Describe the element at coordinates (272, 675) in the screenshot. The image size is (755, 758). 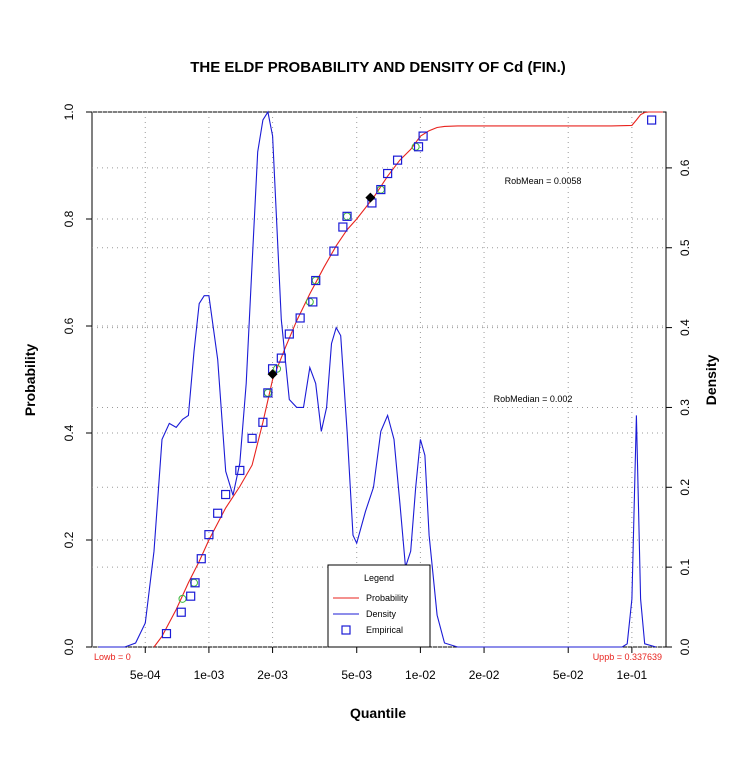
I see `x-tick-label: 2e-03` at that location.